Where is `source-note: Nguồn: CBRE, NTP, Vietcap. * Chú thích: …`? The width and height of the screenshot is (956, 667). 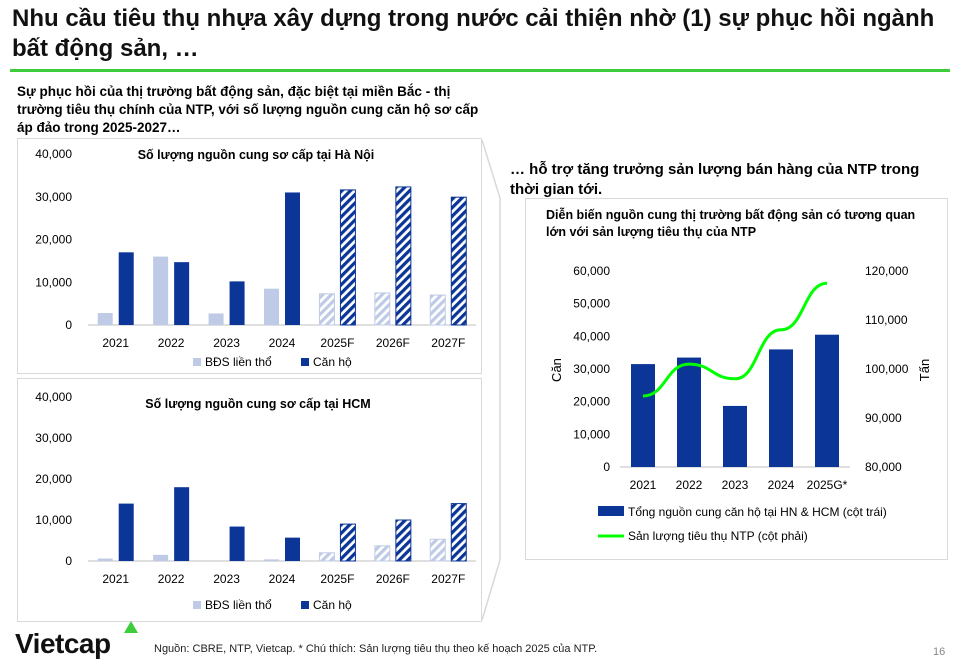
source-note: Nguồn: CBRE, NTP, Vietcap. * Chú thích: … is located at coordinates (376, 649).